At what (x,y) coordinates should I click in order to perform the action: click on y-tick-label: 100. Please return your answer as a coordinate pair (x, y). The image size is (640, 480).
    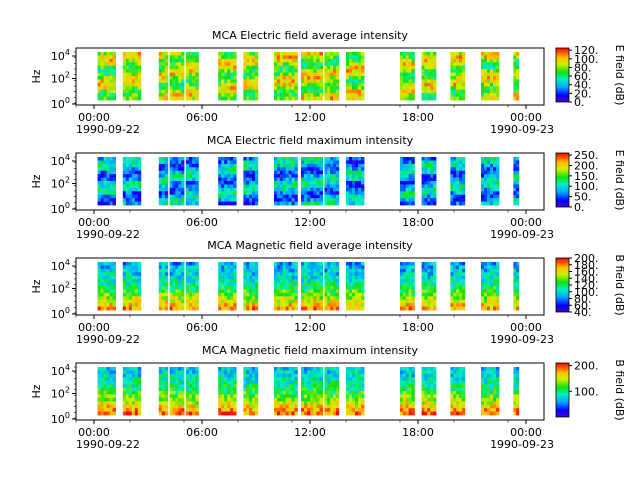
    Looking at the image, I should click on (60, 418).